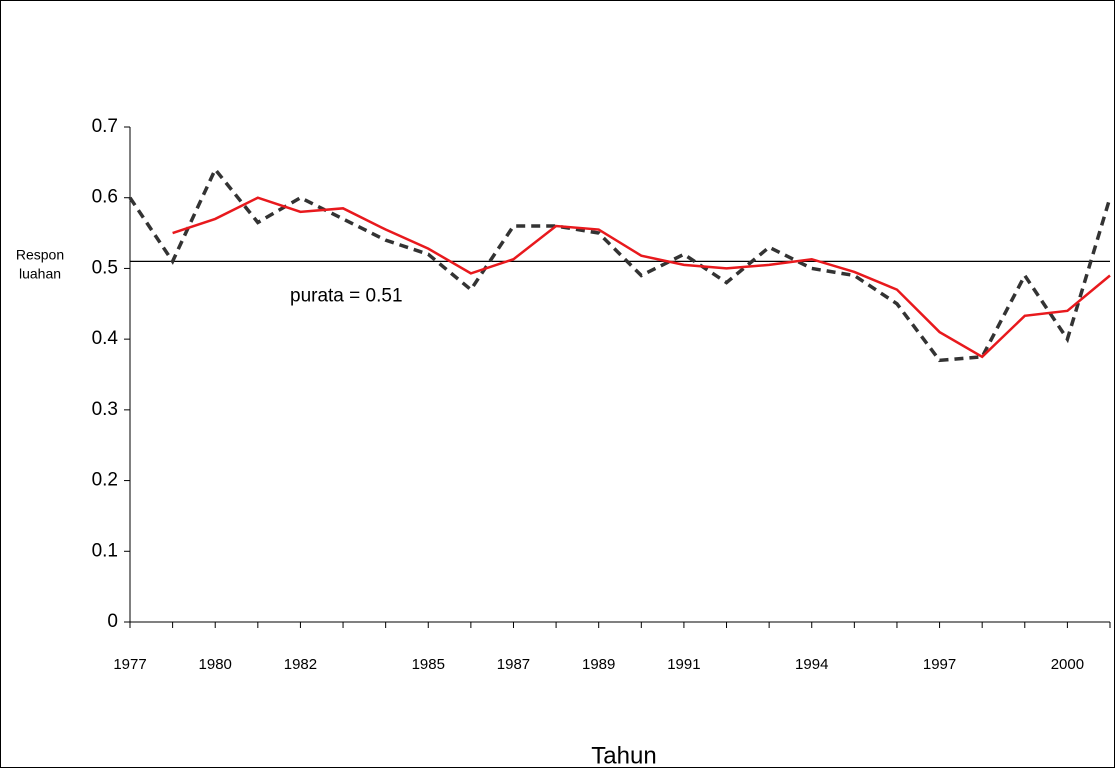 The image size is (1115, 768). What do you see at coordinates (105, 267) in the screenshot?
I see `y-tick-label: 0.5` at bounding box center [105, 267].